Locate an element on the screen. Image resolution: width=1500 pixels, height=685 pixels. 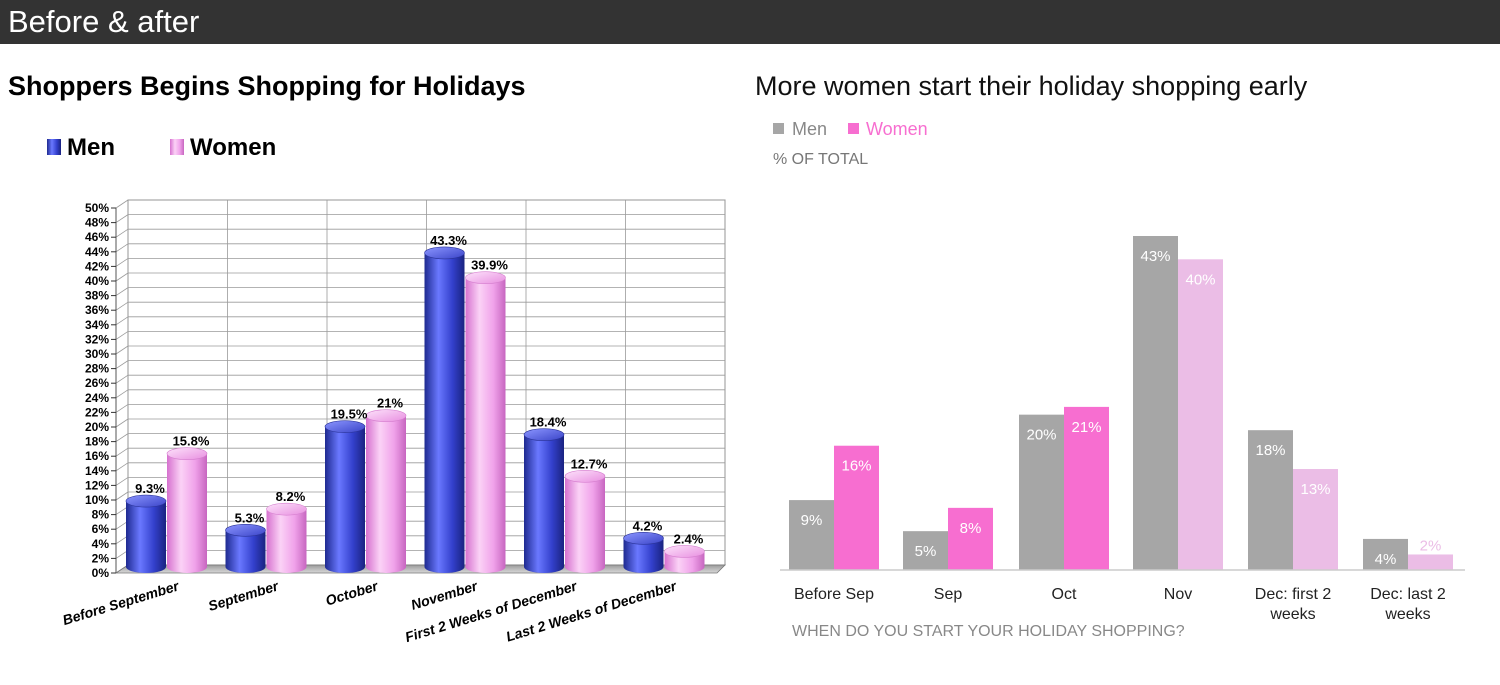
y-tick-label: 42% is located at coordinates (97, 266).